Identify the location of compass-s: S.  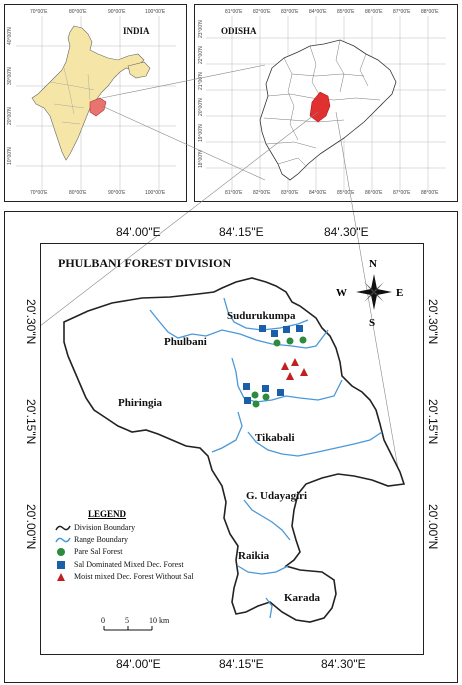
(372, 323).